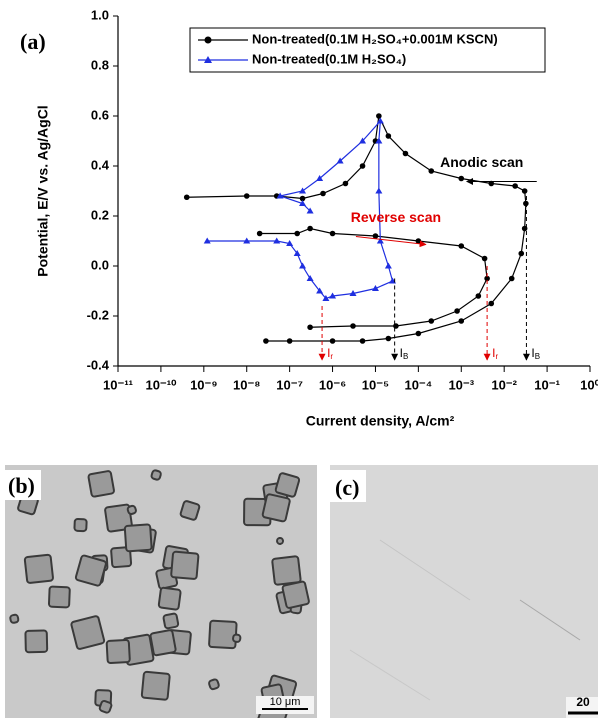 Image resolution: width=598 pixels, height=723 pixels. I want to click on scale-label: 10 μm, so click(285, 702).